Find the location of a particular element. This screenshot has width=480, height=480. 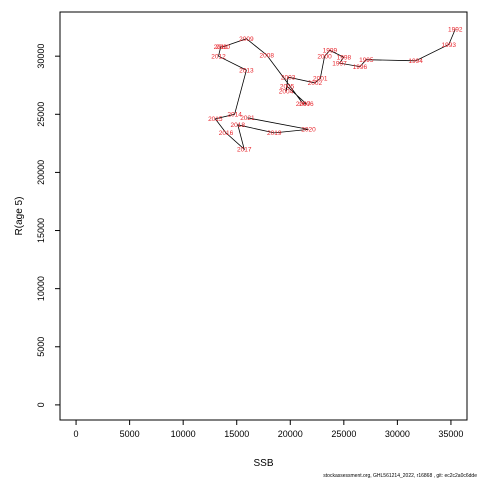

year-label-2004: 2004 is located at coordinates (286, 91).